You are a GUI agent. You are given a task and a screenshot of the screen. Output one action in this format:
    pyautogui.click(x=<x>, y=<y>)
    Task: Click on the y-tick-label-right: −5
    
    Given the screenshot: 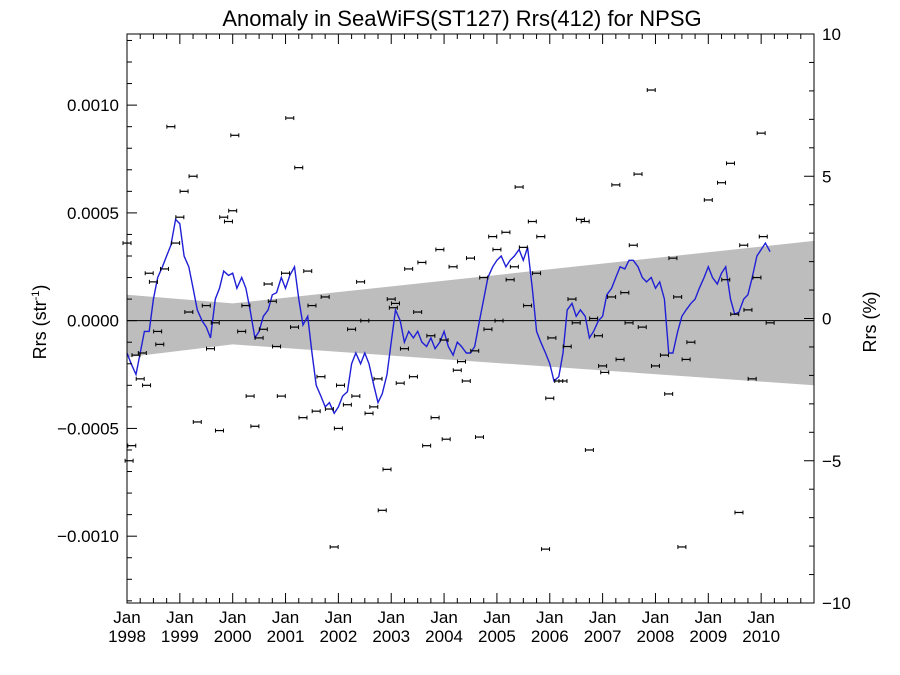 What is the action you would take?
    pyautogui.click(x=831, y=461)
    